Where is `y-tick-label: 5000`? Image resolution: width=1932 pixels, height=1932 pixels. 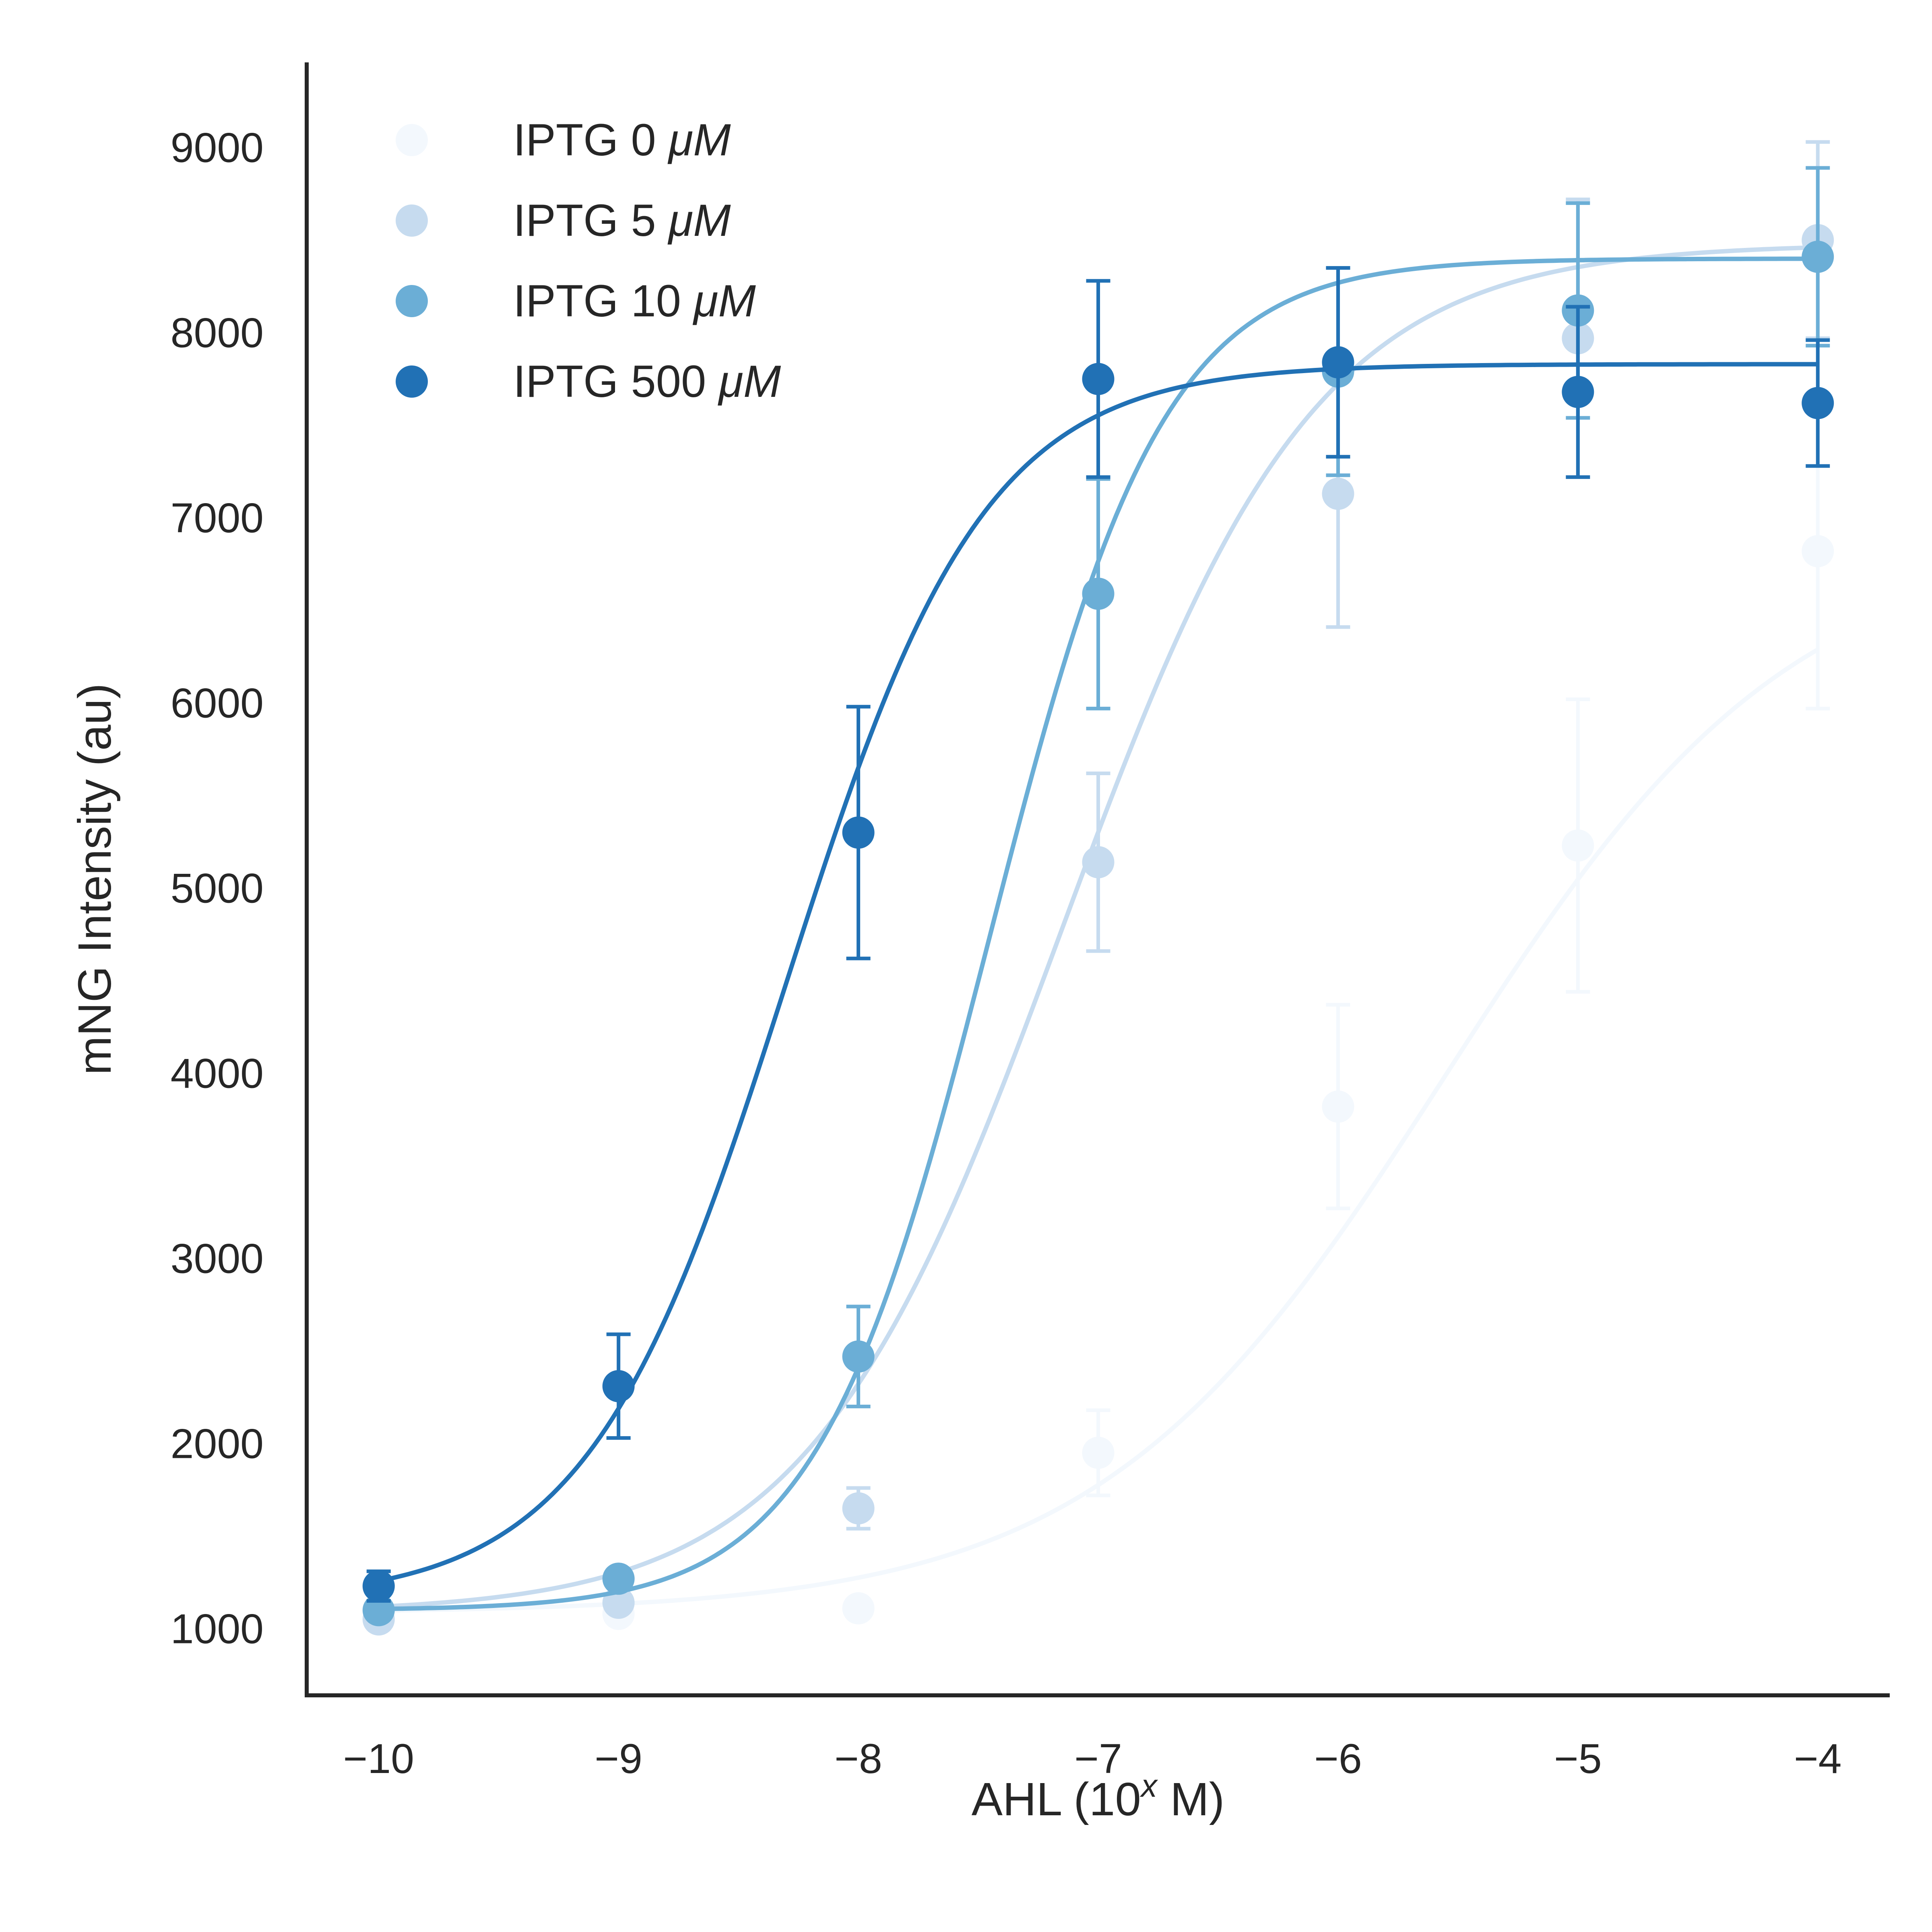 y-tick-label: 5000 is located at coordinates (217, 888).